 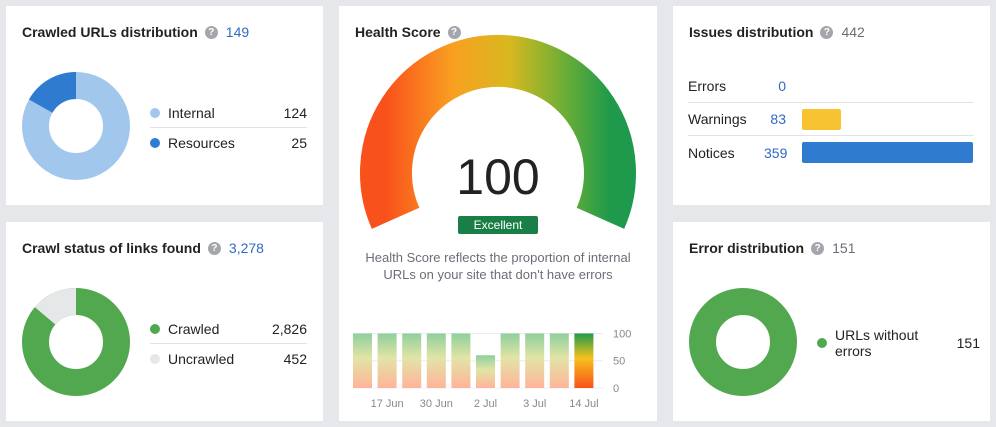 What do you see at coordinates (711, 152) in the screenshot?
I see `issue-label: Notices` at bounding box center [711, 152].